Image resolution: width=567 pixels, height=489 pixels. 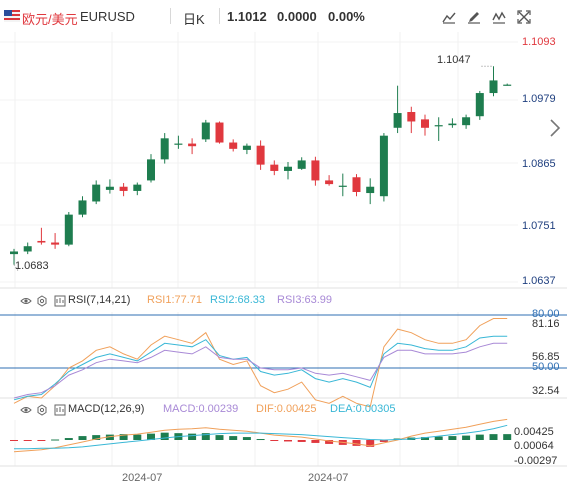 I want to click on last-price: 1.1012, so click(x=247, y=16).